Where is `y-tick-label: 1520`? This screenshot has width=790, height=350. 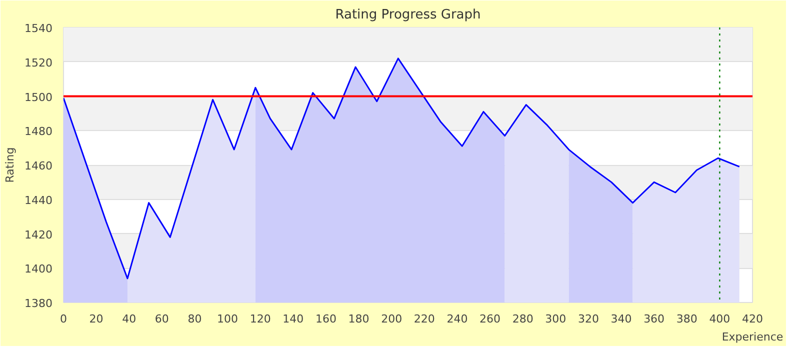 y-tick-label: 1520 is located at coordinates (38, 63).